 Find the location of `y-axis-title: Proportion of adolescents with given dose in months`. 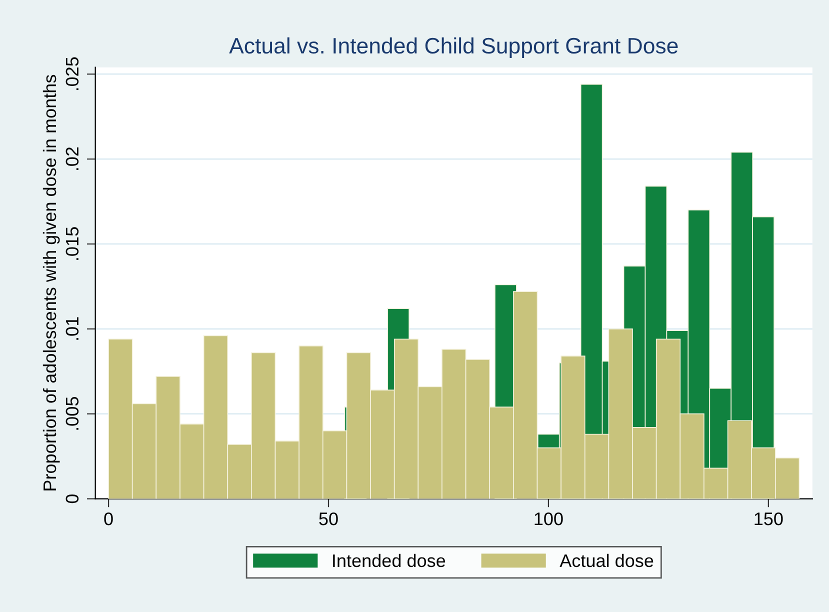

y-axis-title: Proportion of adolescents with given dose in months is located at coordinates (51, 282).